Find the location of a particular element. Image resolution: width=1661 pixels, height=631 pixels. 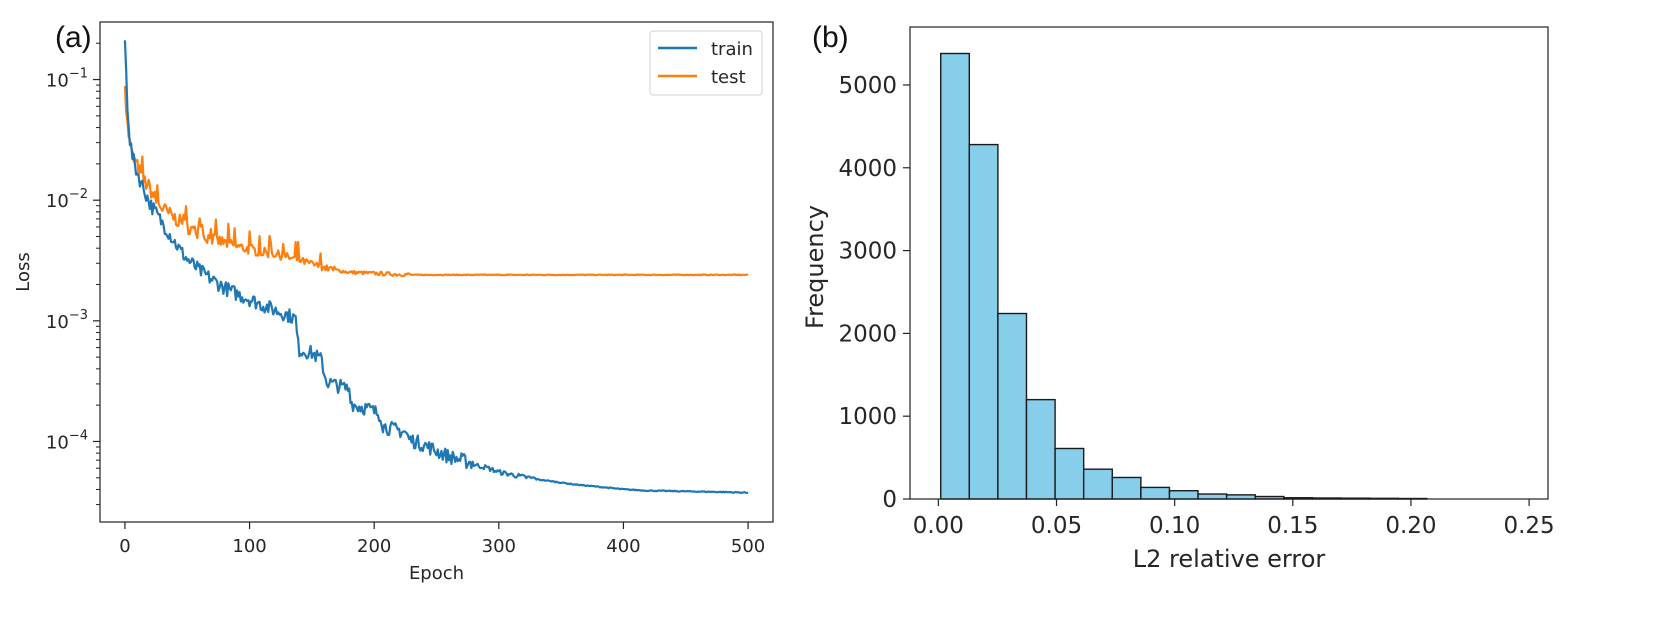

loss-x-tick-label: 500 is located at coordinates (748, 546).